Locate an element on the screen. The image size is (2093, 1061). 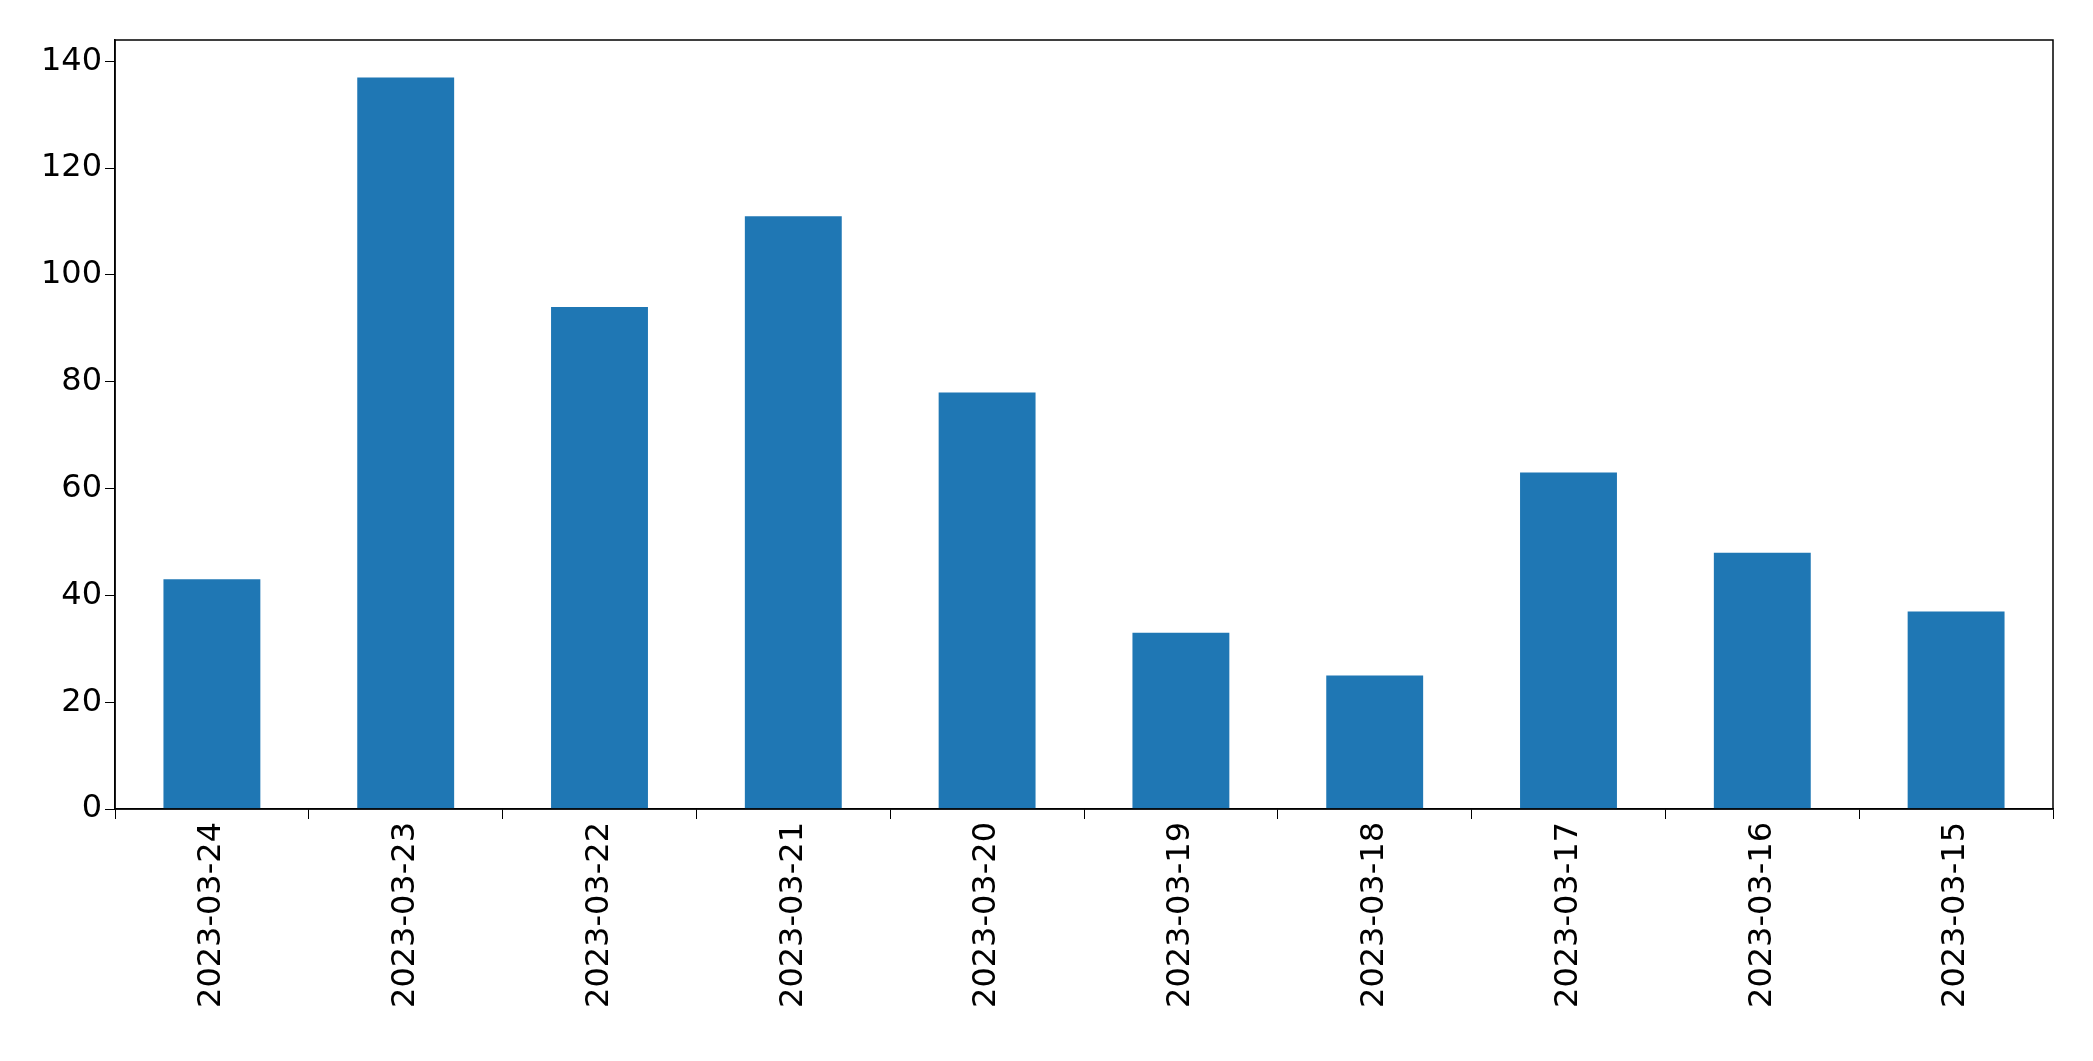
y-tick-label: 60 is located at coordinates (81, 485).